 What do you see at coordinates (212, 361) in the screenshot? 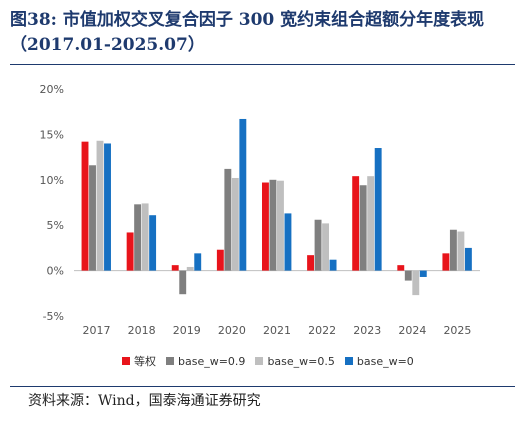
I see `legend-label: base_w=0.9` at bounding box center [212, 361].